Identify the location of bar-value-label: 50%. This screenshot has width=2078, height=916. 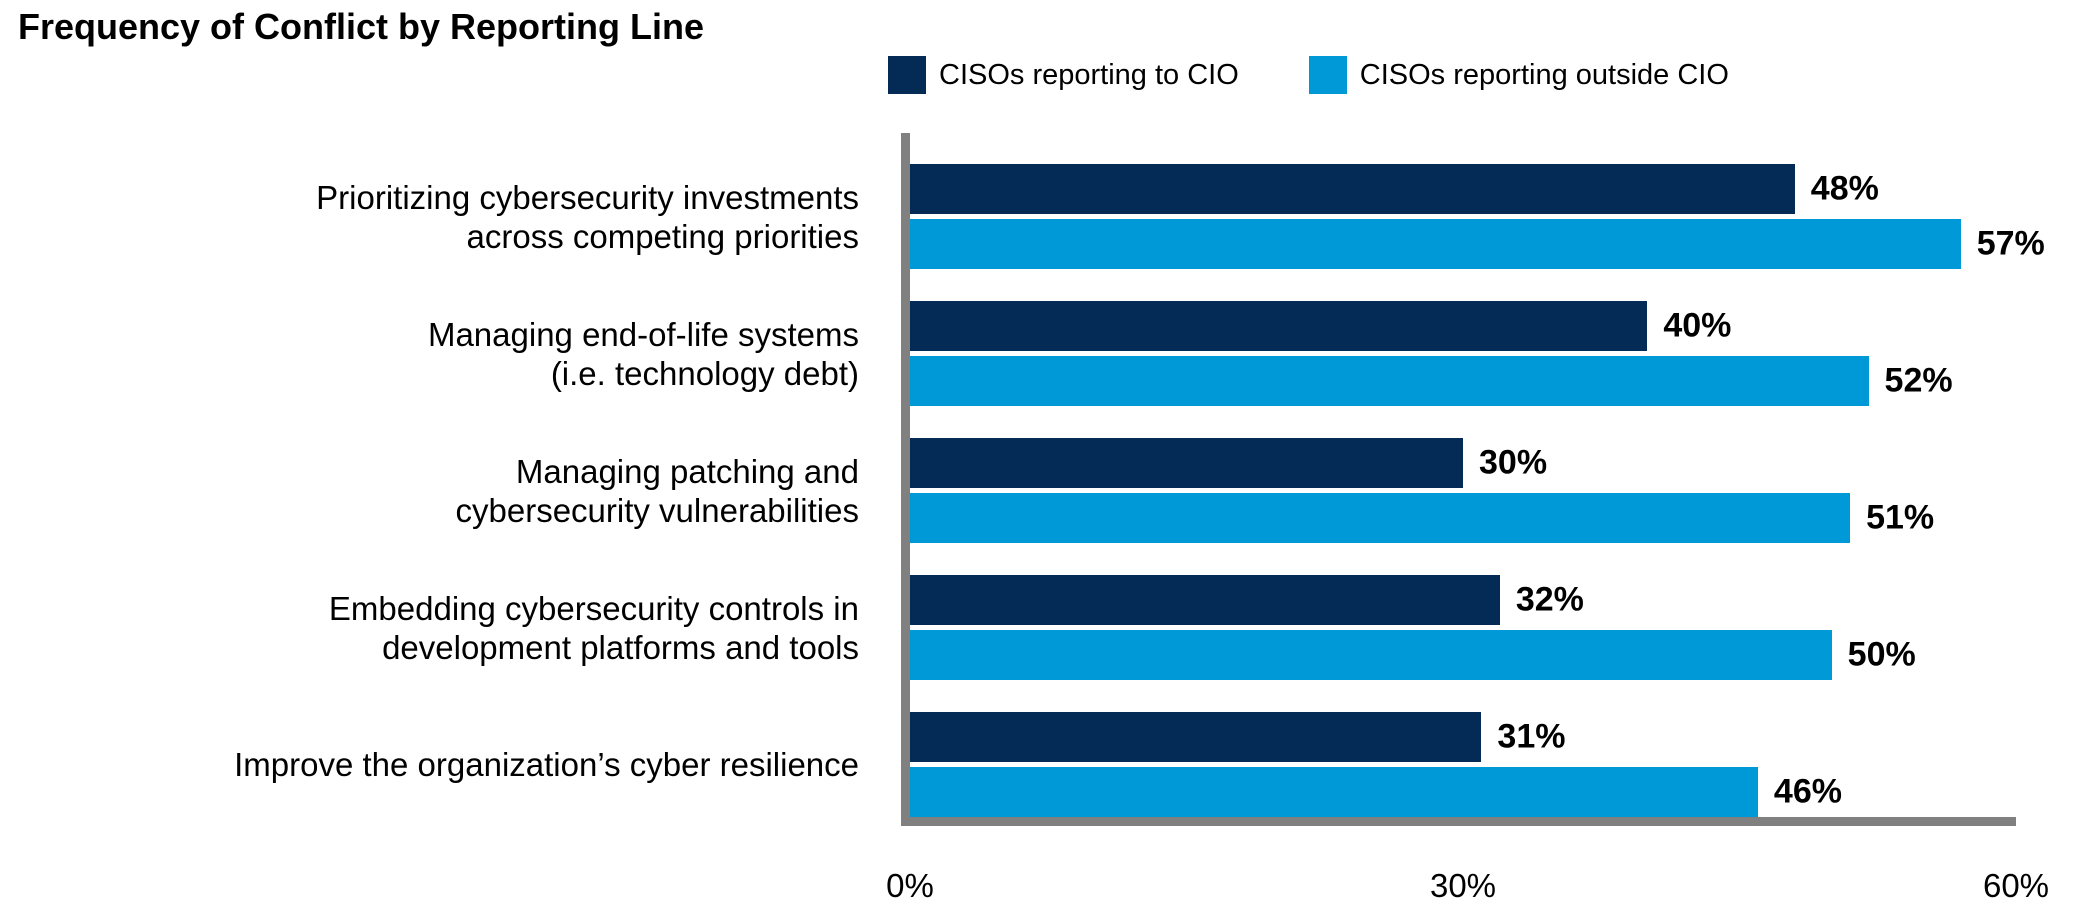
(1881, 654).